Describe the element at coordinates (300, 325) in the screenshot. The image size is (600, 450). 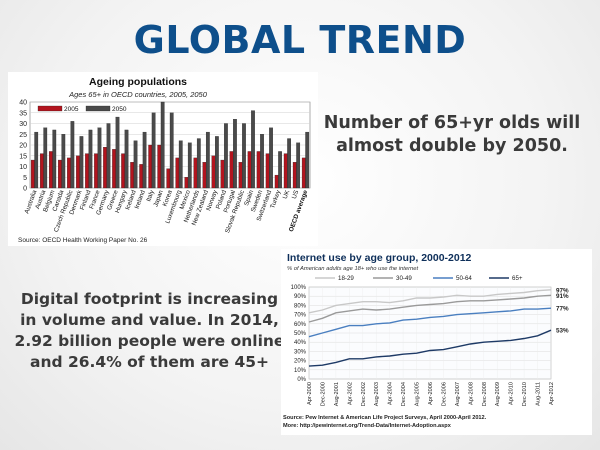
I see `line-y-tick-label: 60%` at that location.